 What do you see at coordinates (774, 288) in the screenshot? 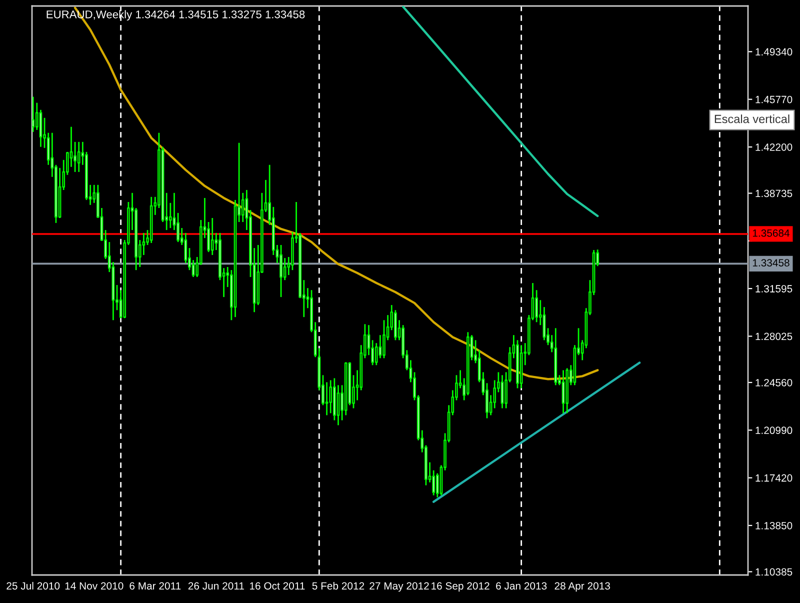
I see `y-tick-label: 1.31595` at bounding box center [774, 288].